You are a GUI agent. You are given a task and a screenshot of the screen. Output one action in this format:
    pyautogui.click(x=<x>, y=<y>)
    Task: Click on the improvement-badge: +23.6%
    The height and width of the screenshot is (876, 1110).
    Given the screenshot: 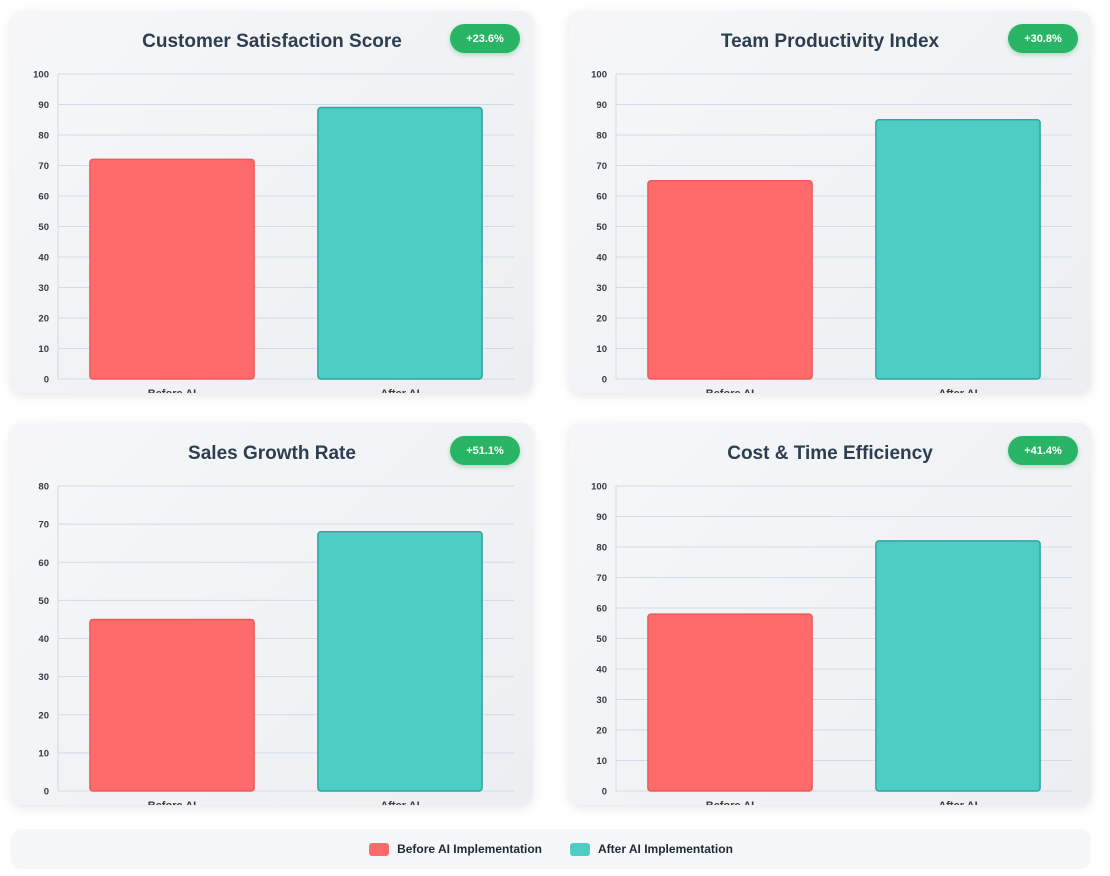 What is the action you would take?
    pyautogui.click(x=485, y=38)
    